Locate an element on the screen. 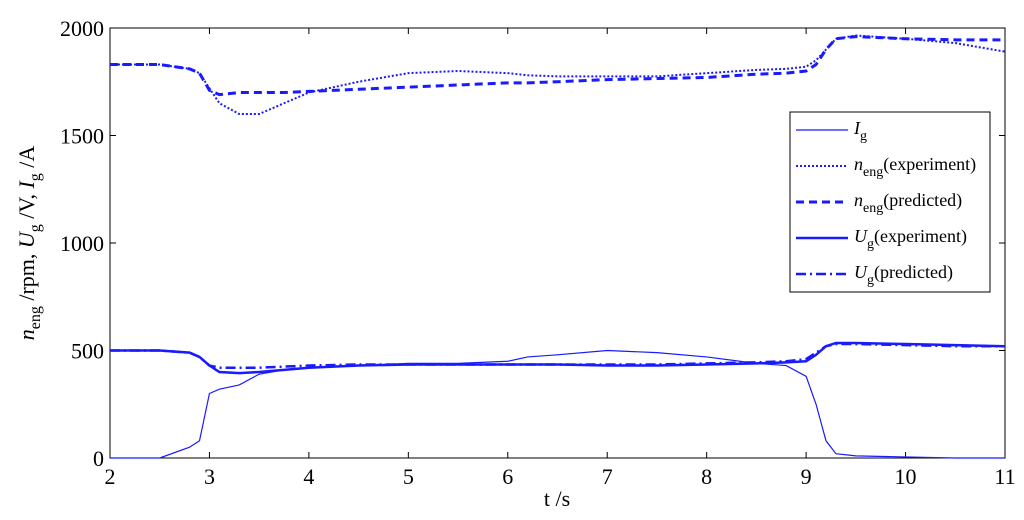 This screenshot has width=1024, height=520. x-tick-label: 7 is located at coordinates (607, 476).